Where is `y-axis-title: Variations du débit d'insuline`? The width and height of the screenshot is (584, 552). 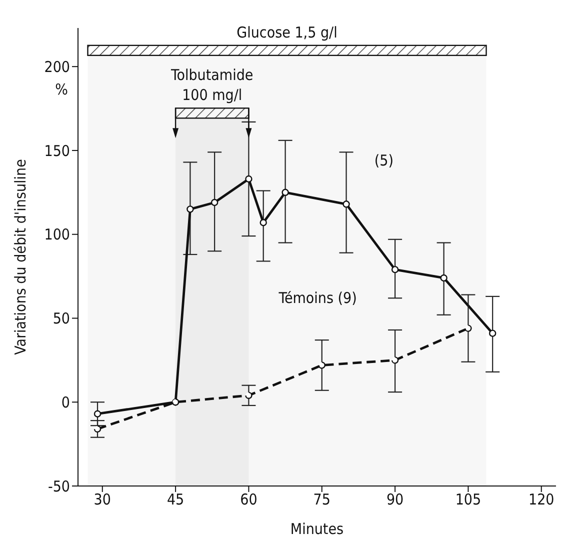 y-axis-title: Variations du débit d'insuline is located at coordinates (20, 257).